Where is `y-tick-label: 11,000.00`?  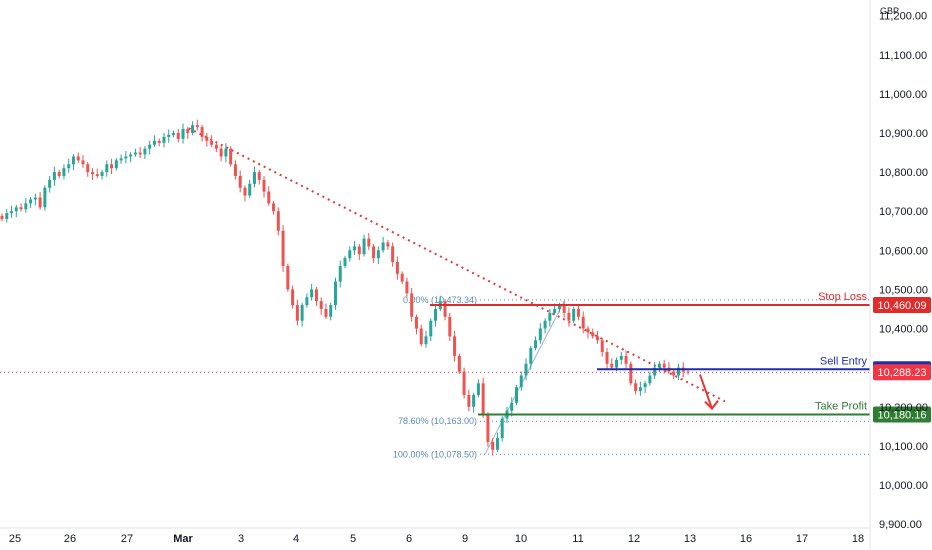 y-tick-label: 11,000.00 is located at coordinates (903, 95).